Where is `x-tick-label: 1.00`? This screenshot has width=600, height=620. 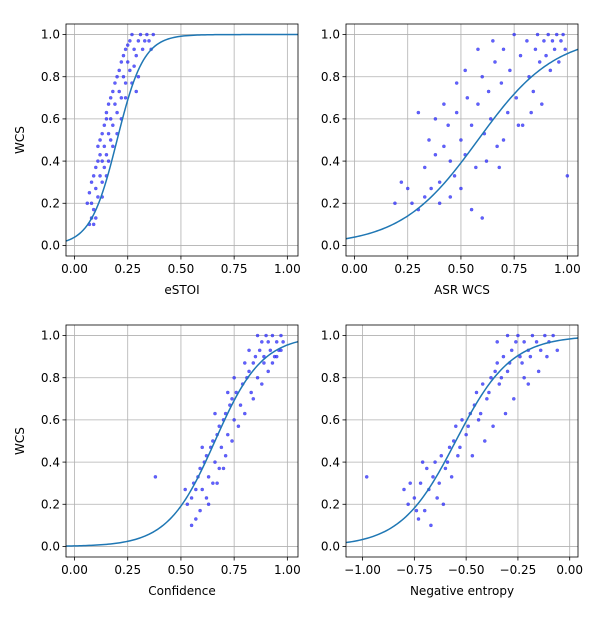 x-tick-label: 1.00 is located at coordinates (287, 570).